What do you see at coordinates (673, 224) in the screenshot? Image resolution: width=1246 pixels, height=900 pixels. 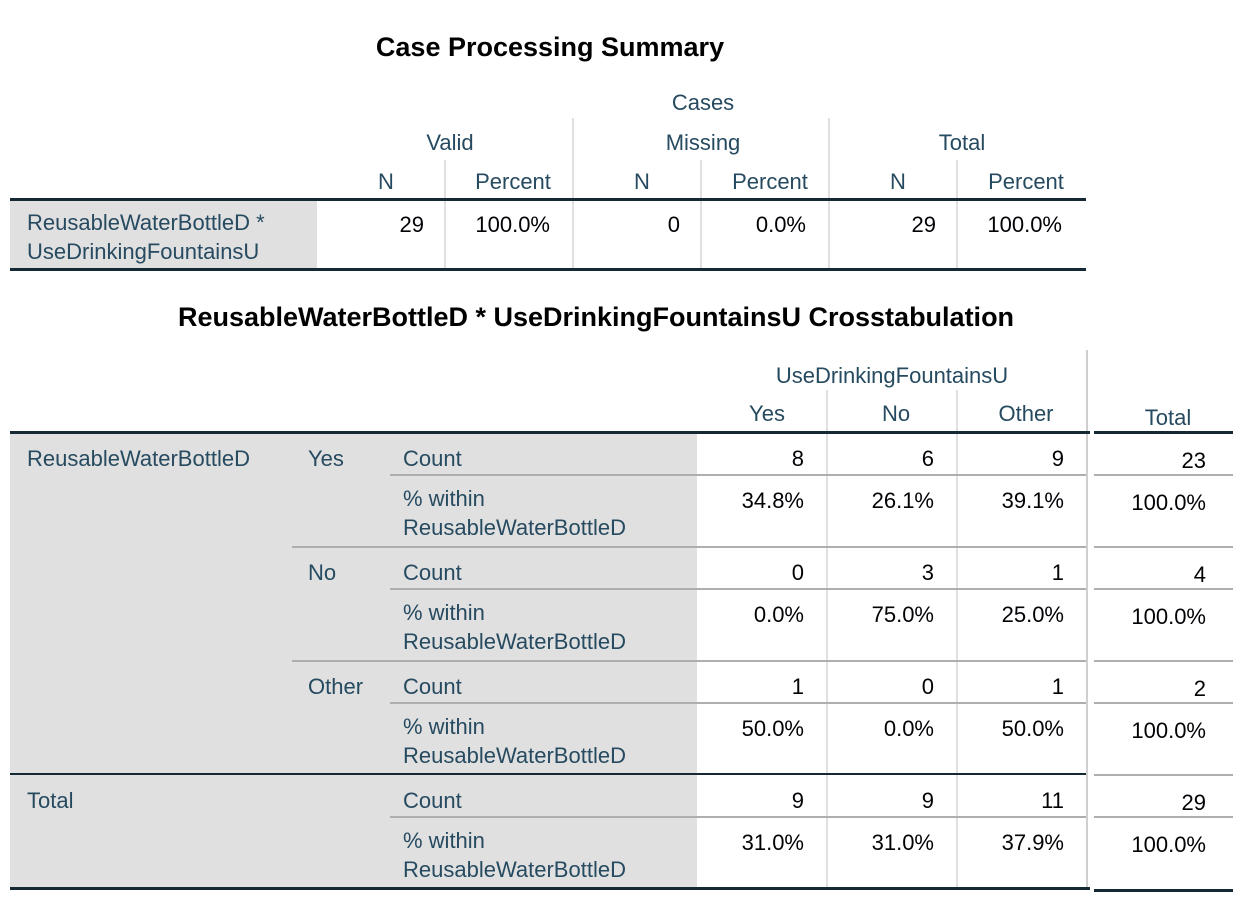 I see `missing-n-value: 0` at bounding box center [673, 224].